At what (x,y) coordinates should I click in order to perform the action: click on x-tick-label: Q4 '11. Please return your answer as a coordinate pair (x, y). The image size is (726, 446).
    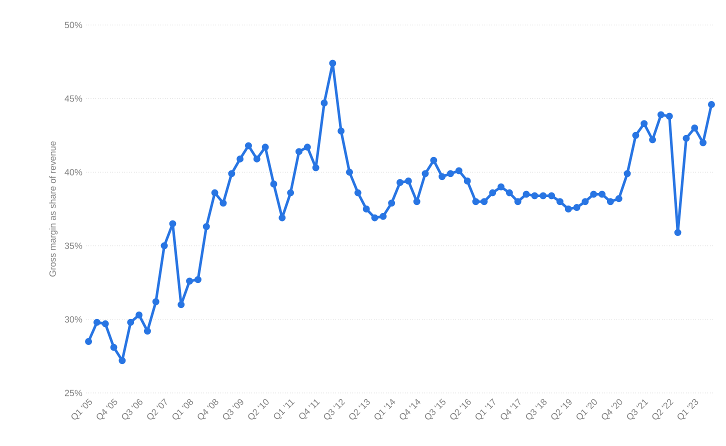
    Looking at the image, I should click on (309, 409).